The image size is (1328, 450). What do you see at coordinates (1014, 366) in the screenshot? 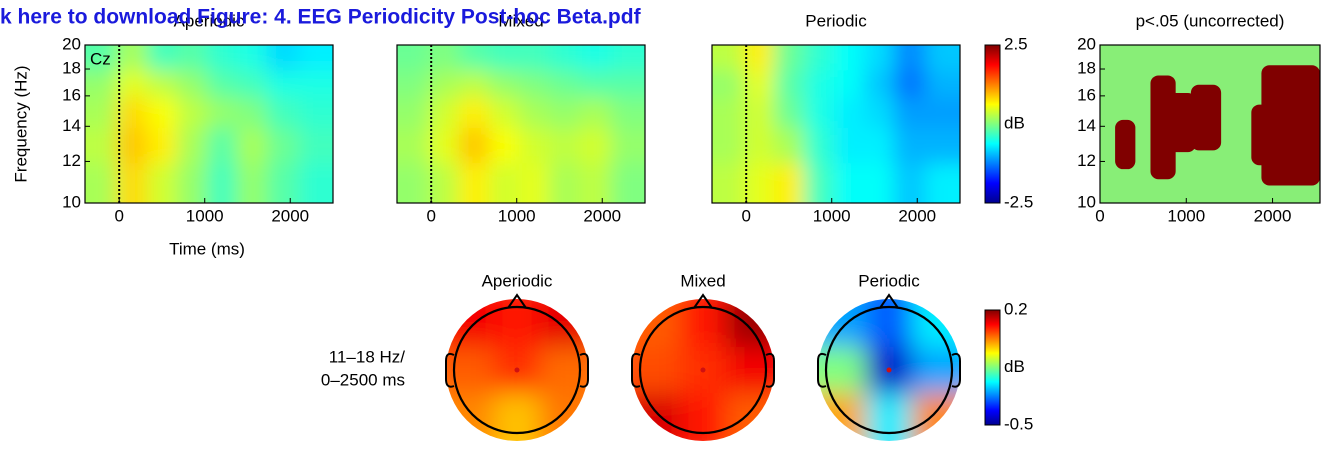
I see `colorbar-label: dB` at bounding box center [1014, 366].